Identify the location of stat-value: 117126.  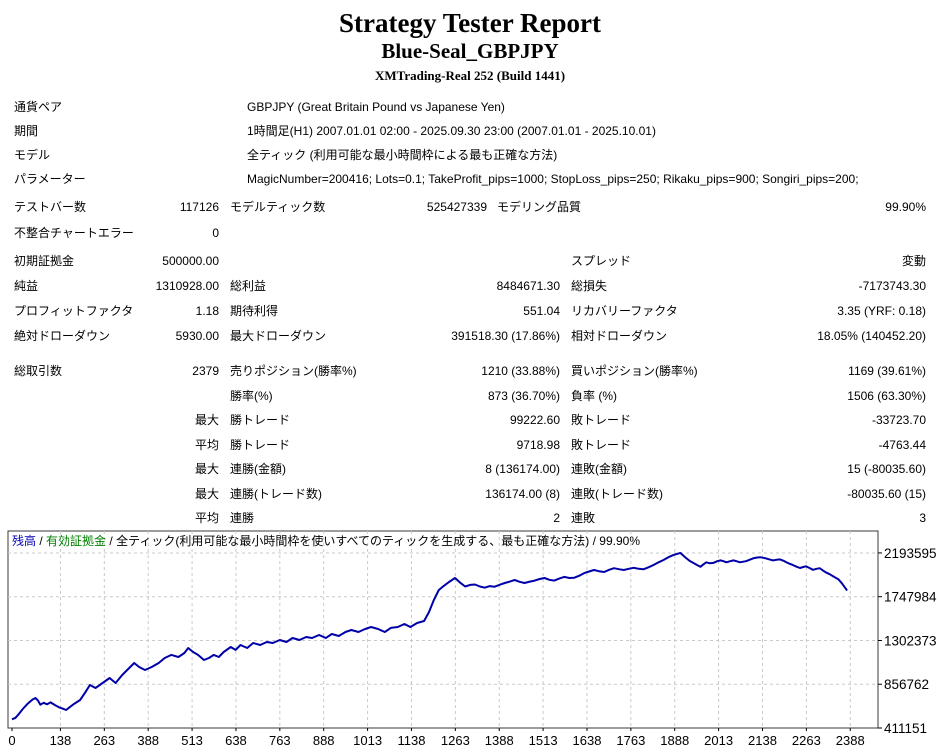
(199, 207).